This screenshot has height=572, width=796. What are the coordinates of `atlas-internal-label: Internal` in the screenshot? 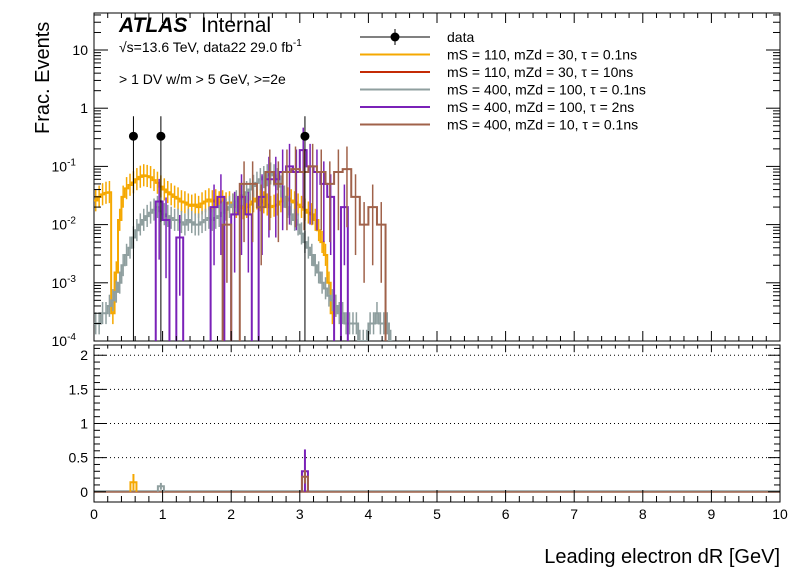 It's located at (236, 25).